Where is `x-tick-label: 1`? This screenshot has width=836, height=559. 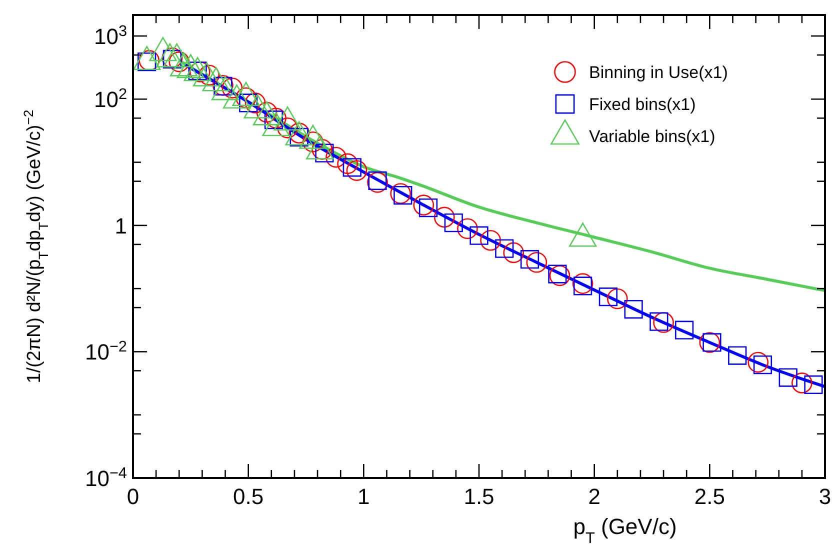
x-tick-label: 1 is located at coordinates (364, 496).